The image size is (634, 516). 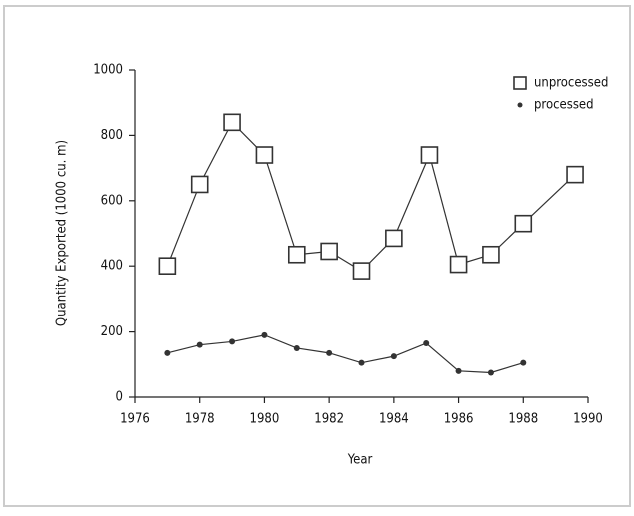 I want to click on x-tick-label: 1982, so click(x=329, y=419).